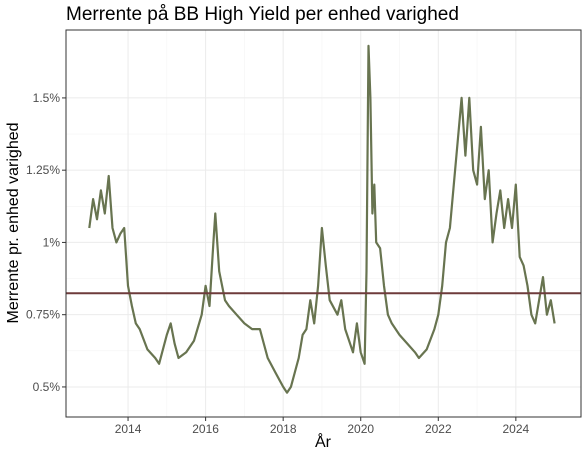 Image resolution: width=587 pixels, height=463 pixels. I want to click on y-axis-title: Merrente pr. enhed varighed, so click(13, 222).